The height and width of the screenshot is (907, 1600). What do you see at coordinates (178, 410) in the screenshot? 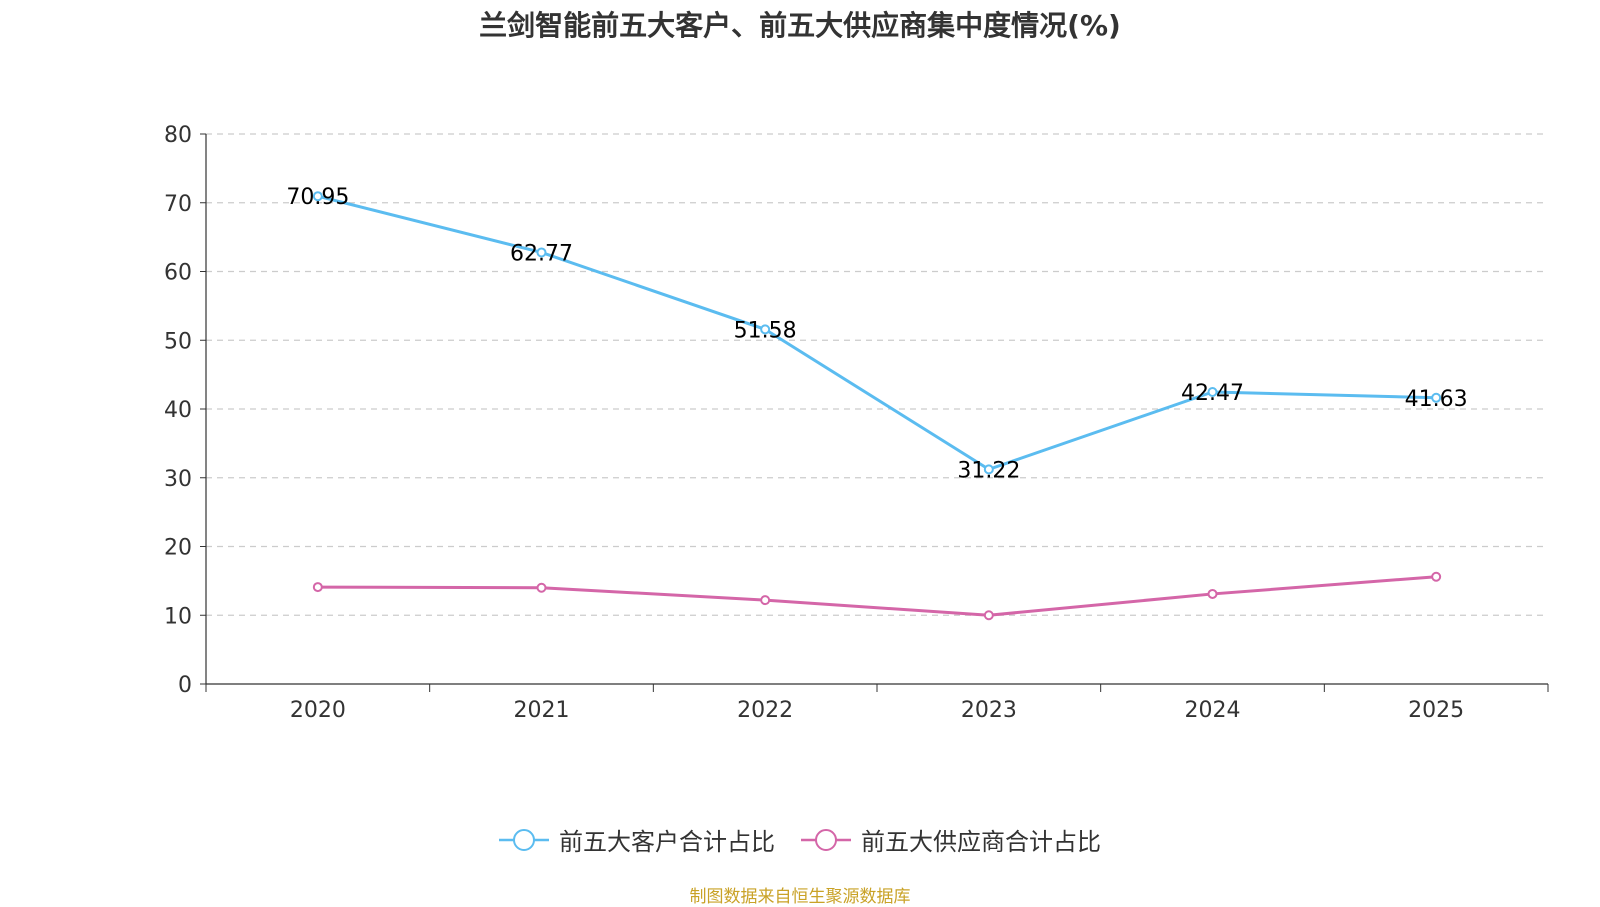
I see `y-tick-label: 40` at bounding box center [178, 410].